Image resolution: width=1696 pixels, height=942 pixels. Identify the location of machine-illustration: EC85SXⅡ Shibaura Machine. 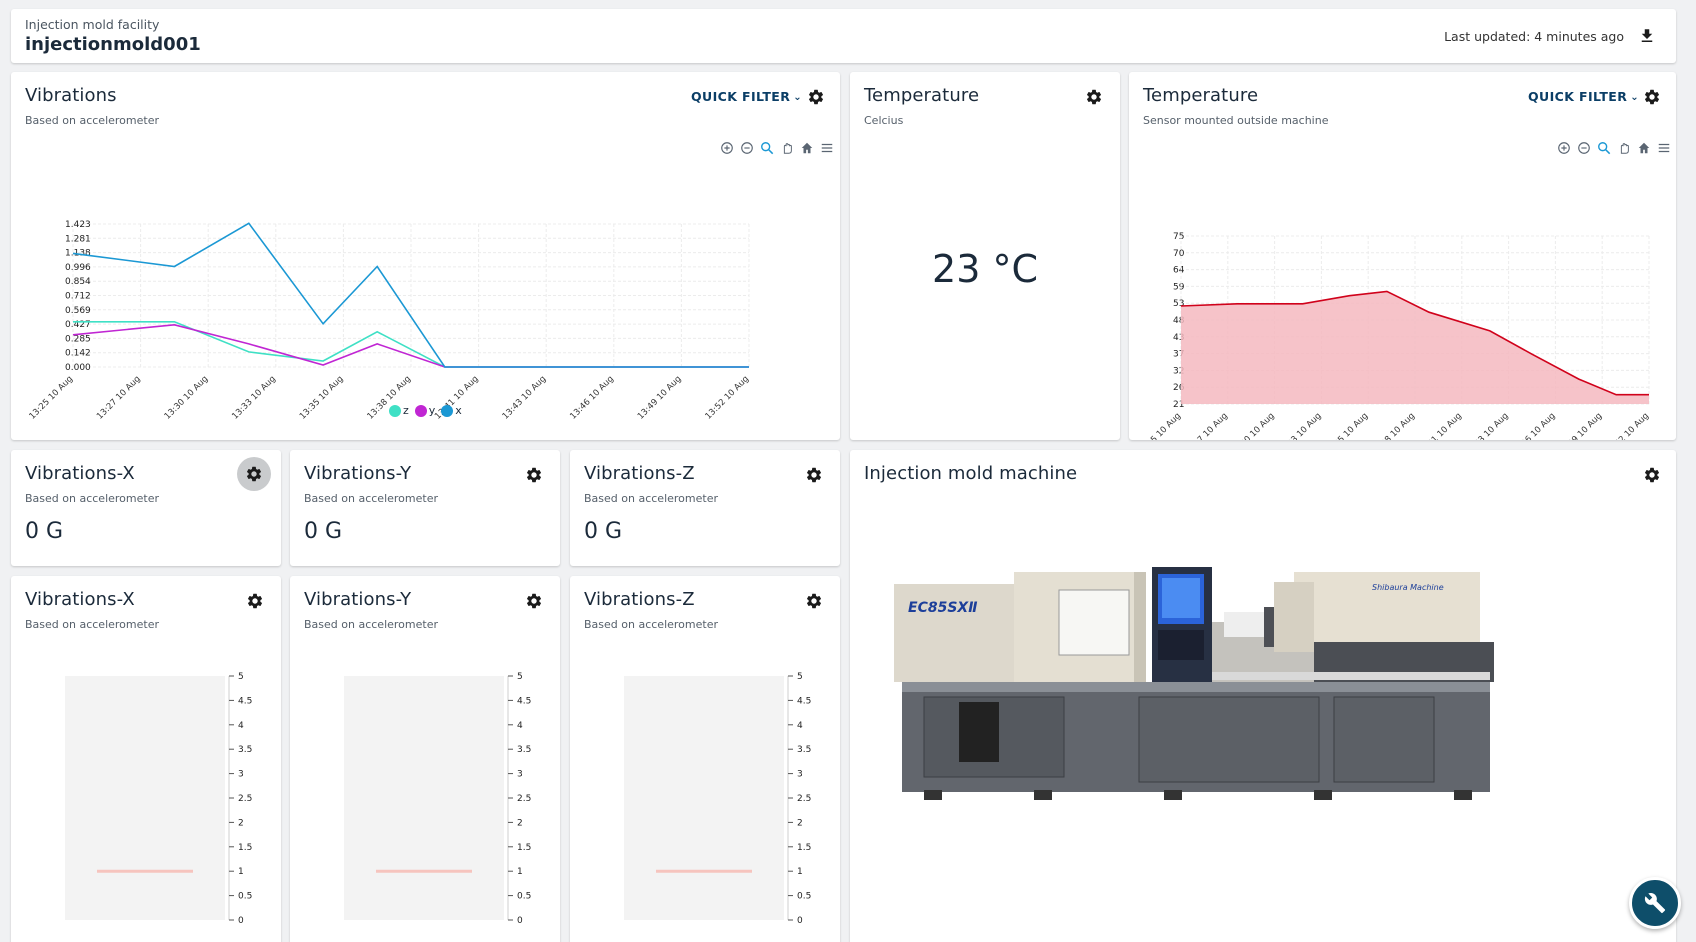
(1194, 683).